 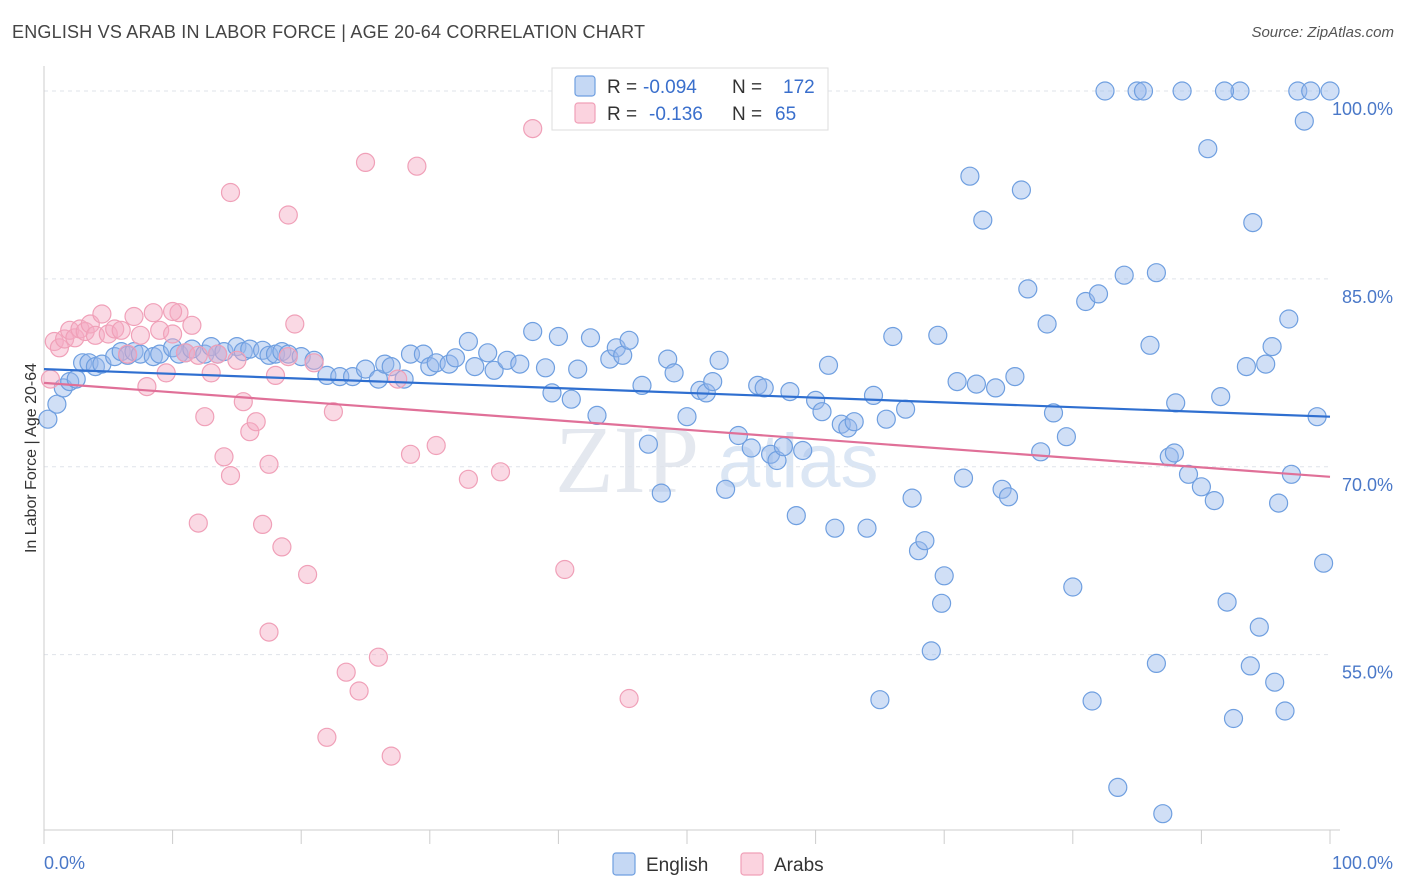 I want to click on y-tick-label-2: 70.0%, so click(x=1367, y=485).